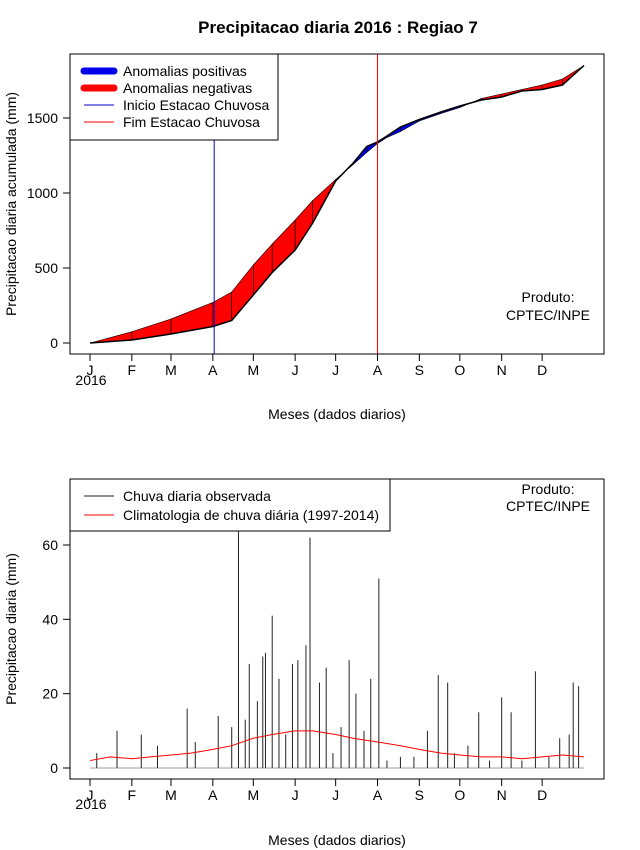  I want to click on y-tick-label: 20, so click(50, 694).